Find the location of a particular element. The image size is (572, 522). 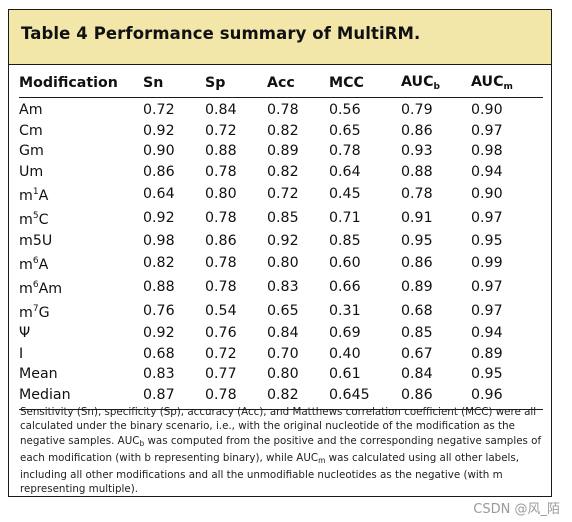

cell-sp: 0.77 is located at coordinates (221, 374).